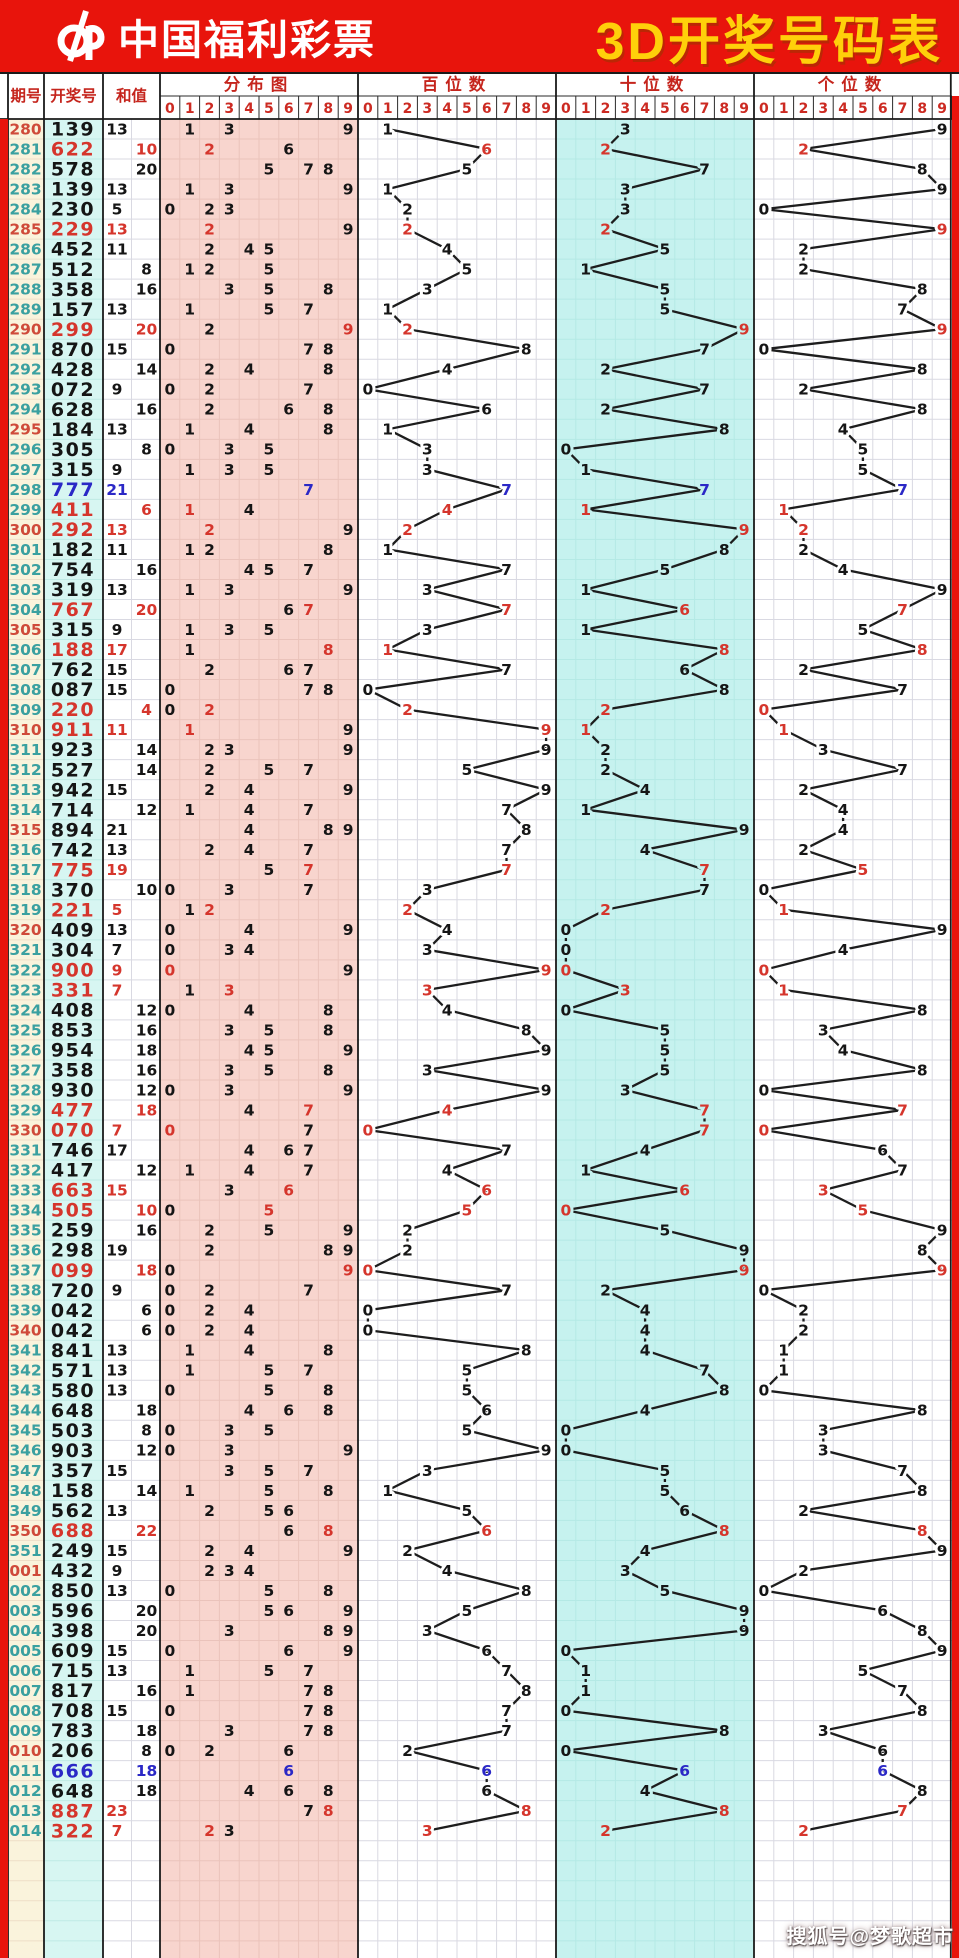 This screenshot has height=1958, width=959. What do you see at coordinates (25, 930) in the screenshot?
I see `period-cell: 320` at bounding box center [25, 930].